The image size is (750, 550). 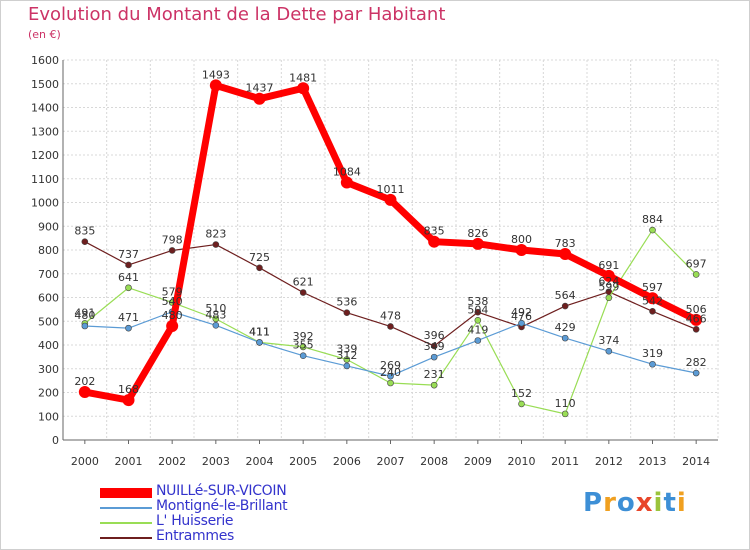 What do you see at coordinates (391, 189) in the screenshot?
I see `data-label: 1011` at bounding box center [391, 189].